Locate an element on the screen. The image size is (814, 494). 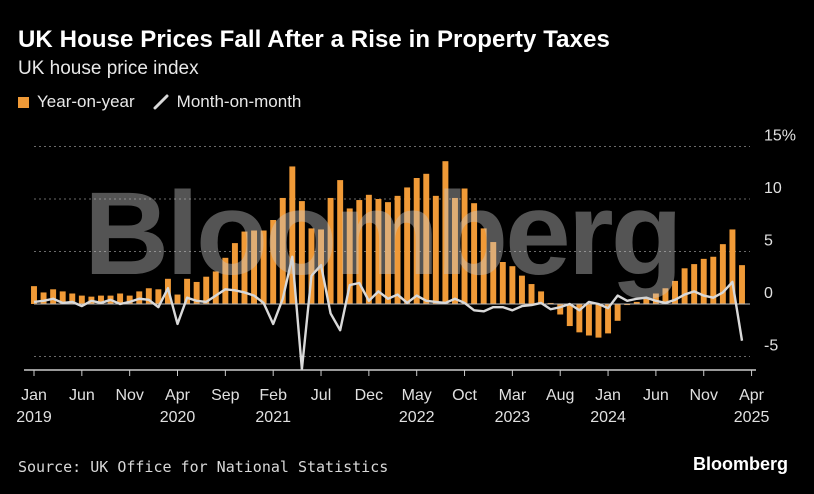
y-tick-label: 15% is located at coordinates (780, 136).